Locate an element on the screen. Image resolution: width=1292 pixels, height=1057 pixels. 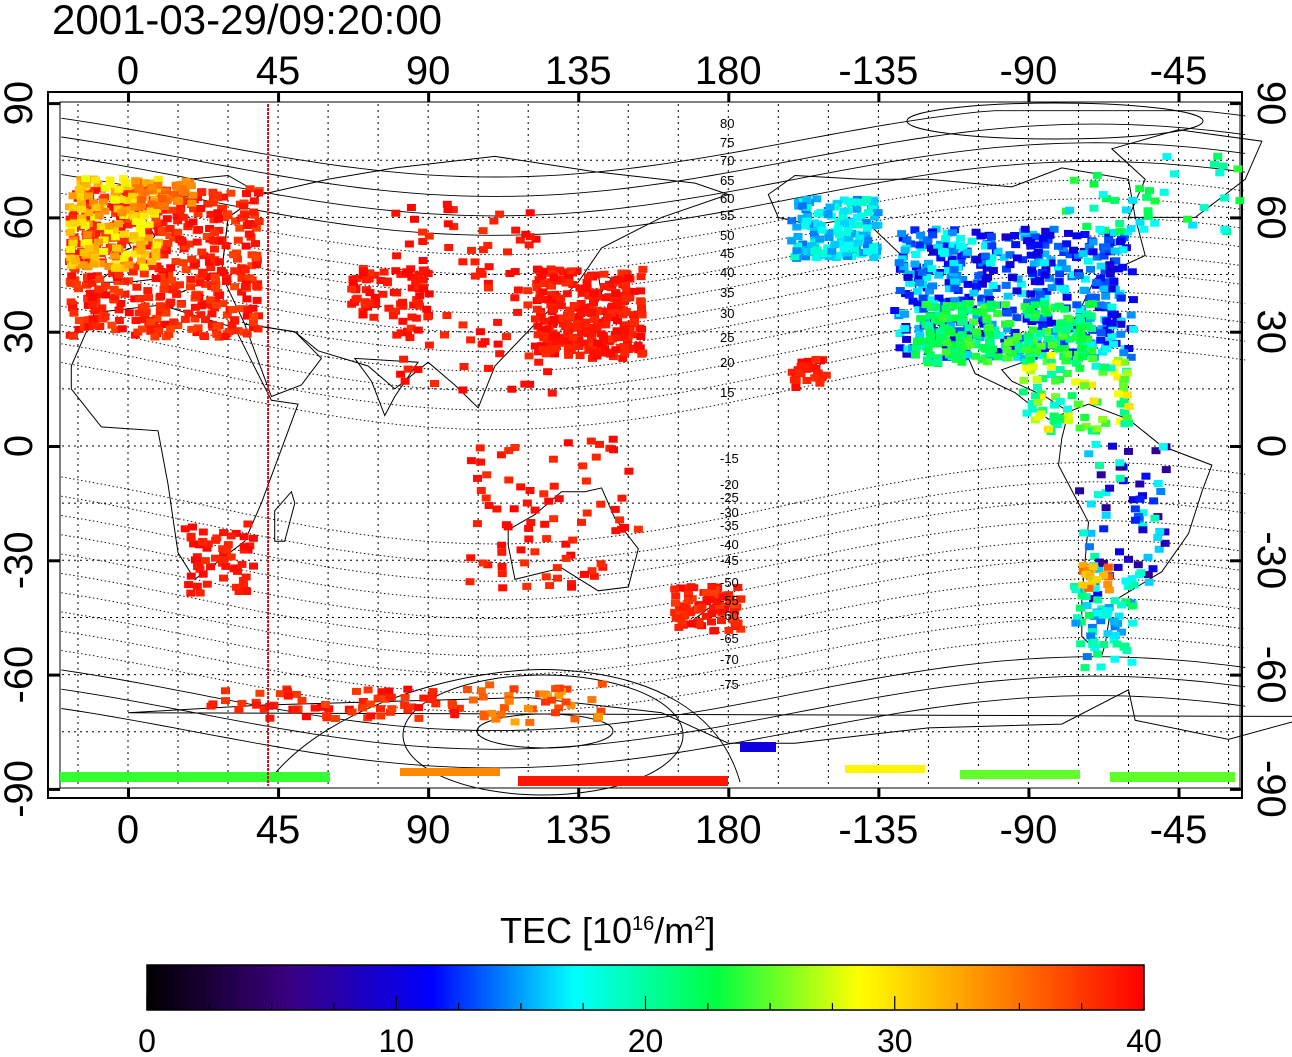
contour-label: -65 is located at coordinates (729, 638).